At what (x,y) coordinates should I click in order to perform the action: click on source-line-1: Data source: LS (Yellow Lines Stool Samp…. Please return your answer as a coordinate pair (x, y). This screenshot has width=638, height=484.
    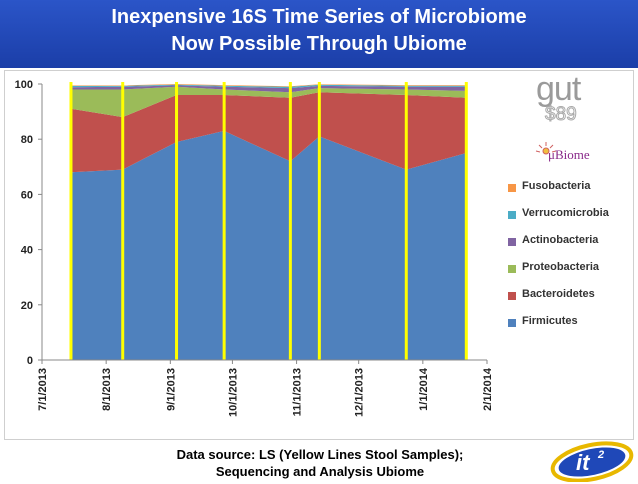
    Looking at the image, I should click on (320, 454).